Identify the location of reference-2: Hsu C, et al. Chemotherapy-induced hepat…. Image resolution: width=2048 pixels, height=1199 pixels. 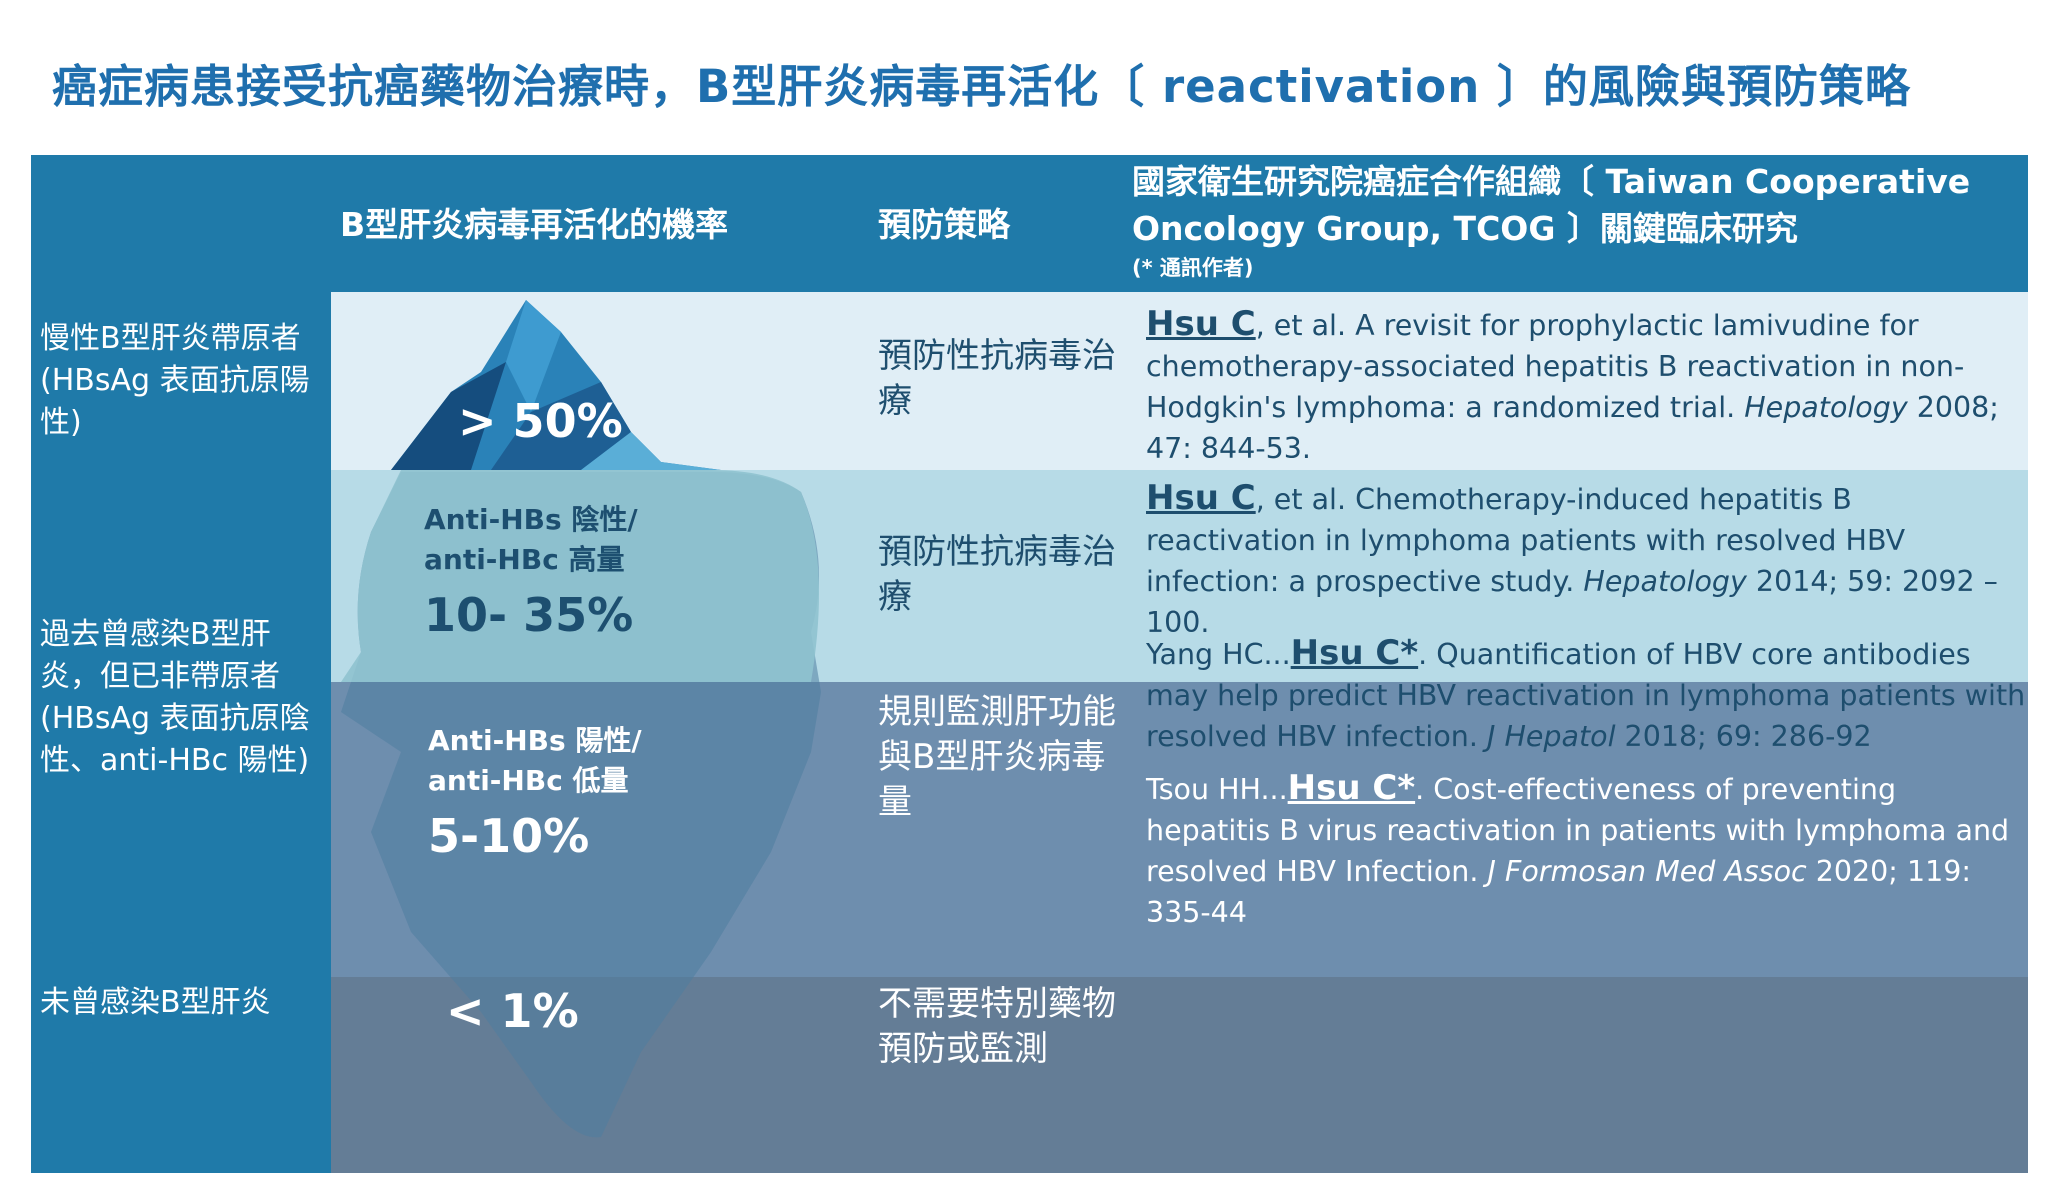
(1586, 560).